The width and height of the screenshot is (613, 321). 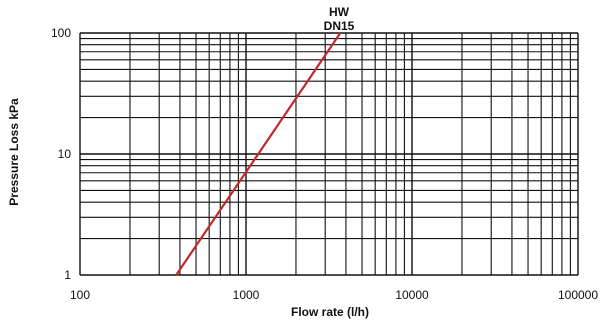 I want to click on series-label-line-2: DN15, so click(x=339, y=26).